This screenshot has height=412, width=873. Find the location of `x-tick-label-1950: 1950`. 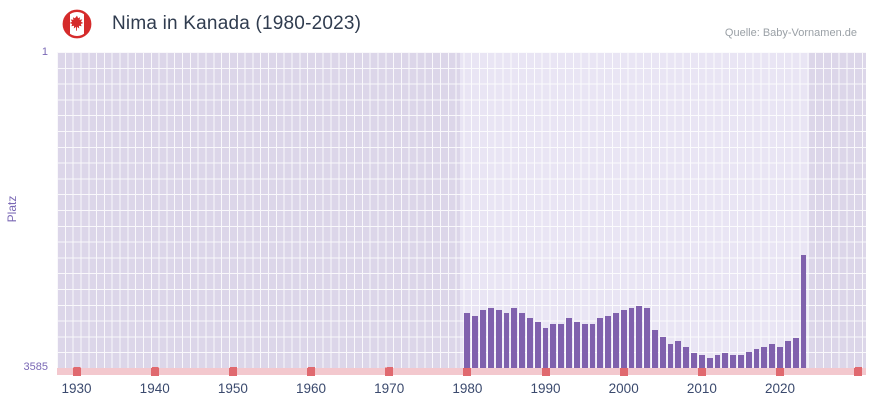

x-tick-label-1950: 1950 is located at coordinates (232, 388).